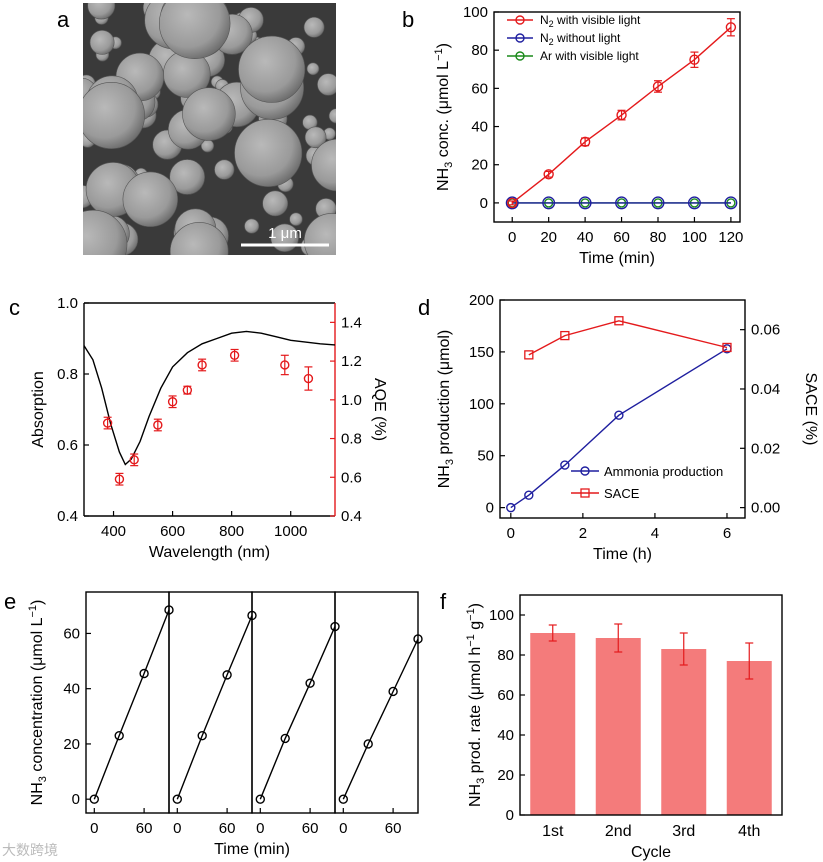 Image resolution: width=823 pixels, height=862 pixels. What do you see at coordinates (479, 127) in the screenshot?
I see `y-tick-label: 40` at bounding box center [479, 127].